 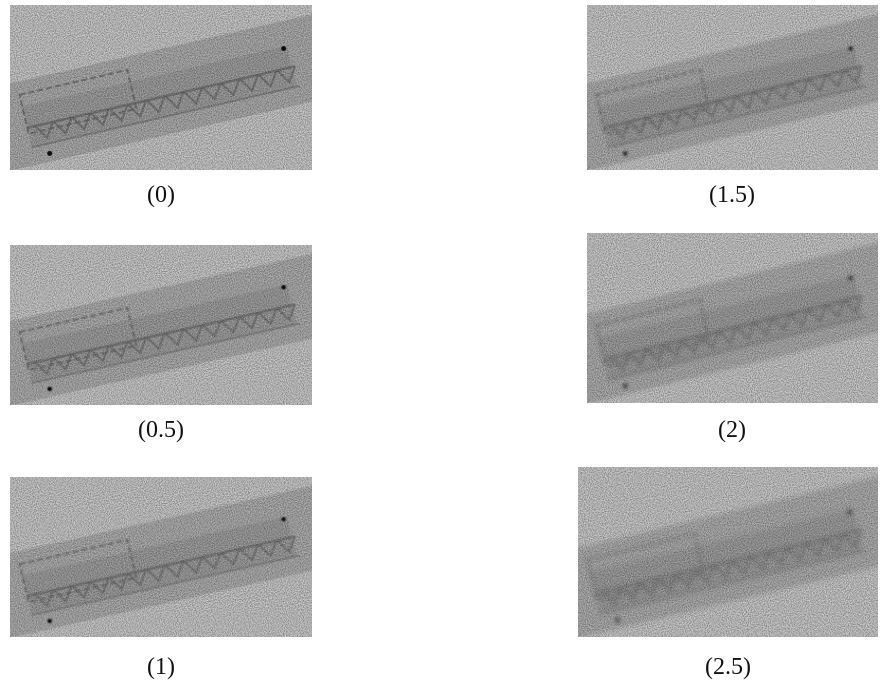 What do you see at coordinates (732, 195) in the screenshot?
I see `caption: (1.5)` at bounding box center [732, 195].